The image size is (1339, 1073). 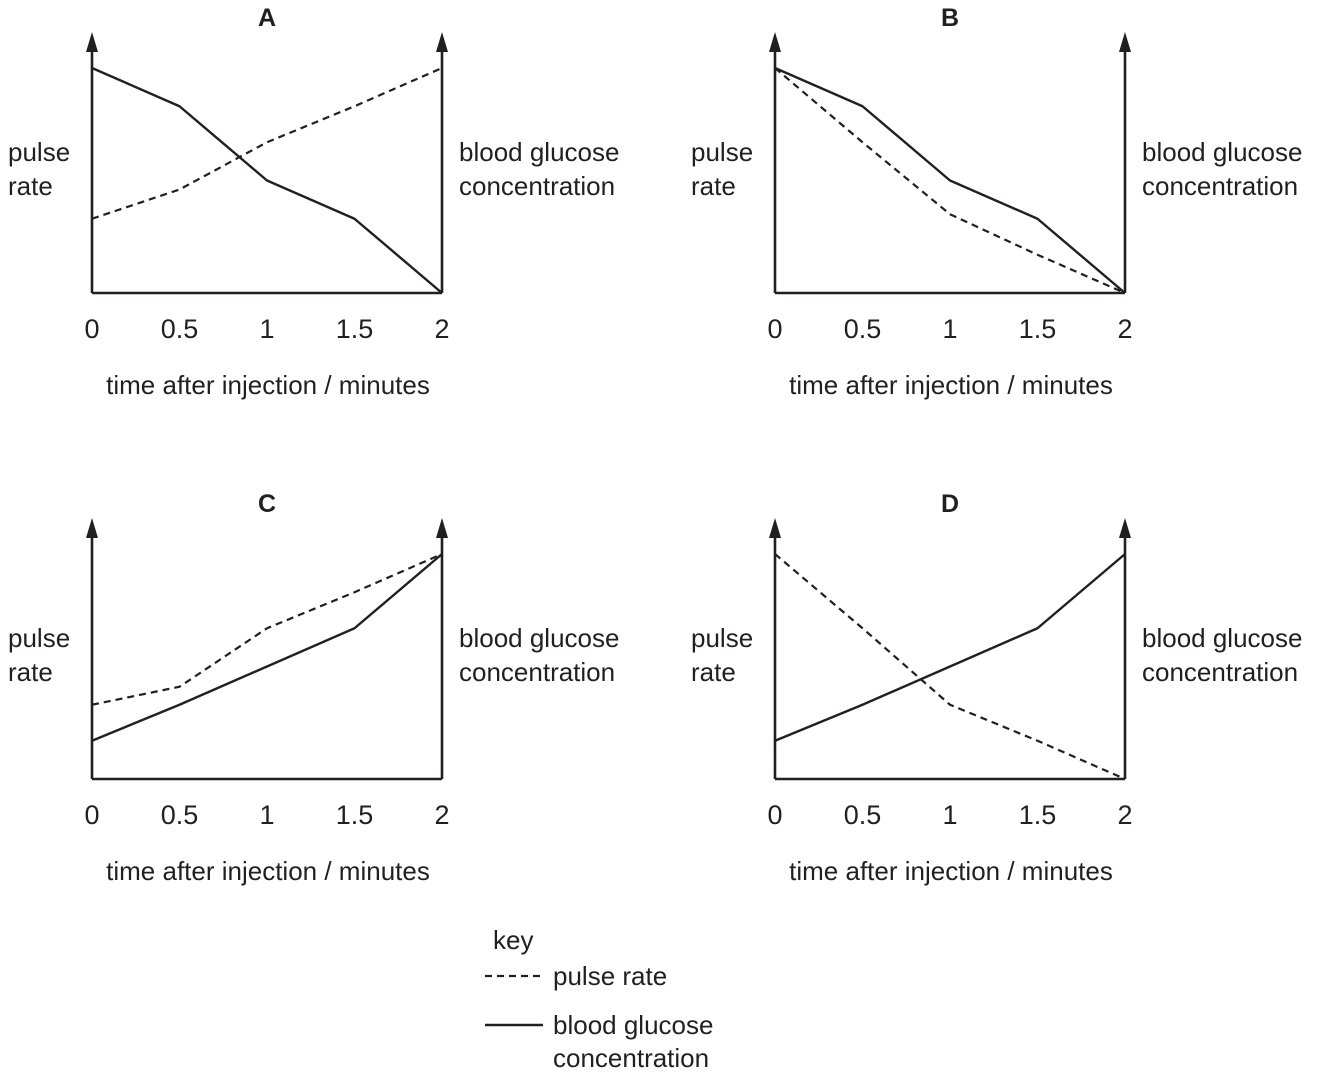 What do you see at coordinates (950, 647) in the screenshot?
I see `panel-d-blood-glucose-line` at bounding box center [950, 647].